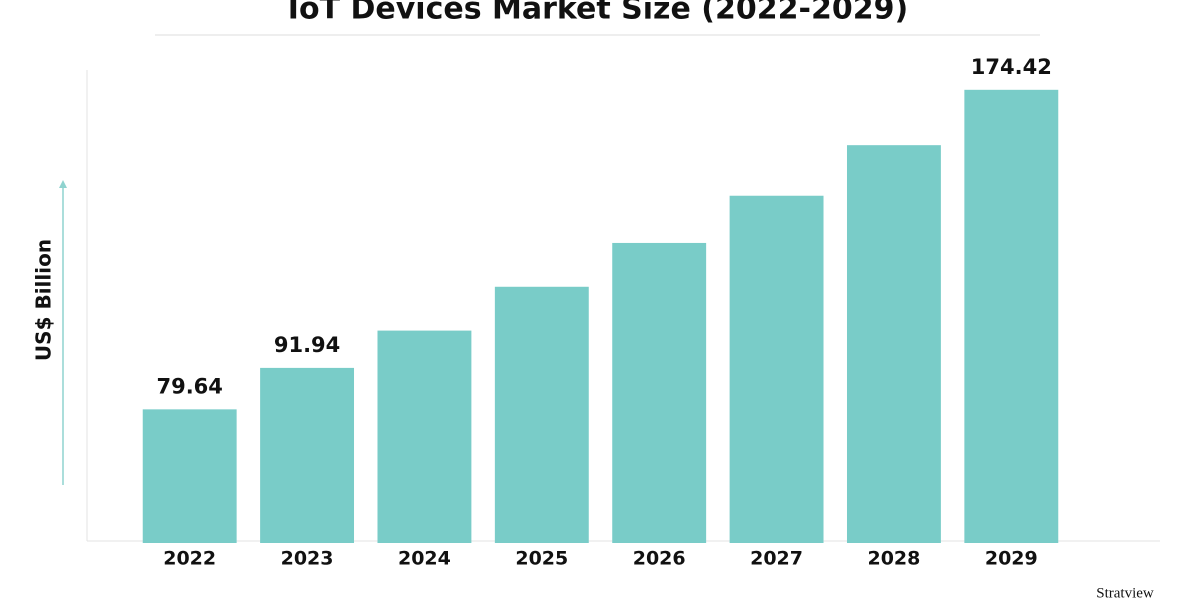 Image resolution: width=1200 pixels, height=600 pixels. Describe the element at coordinates (189, 559) in the screenshot. I see `x-tick-label: 2022` at that location.